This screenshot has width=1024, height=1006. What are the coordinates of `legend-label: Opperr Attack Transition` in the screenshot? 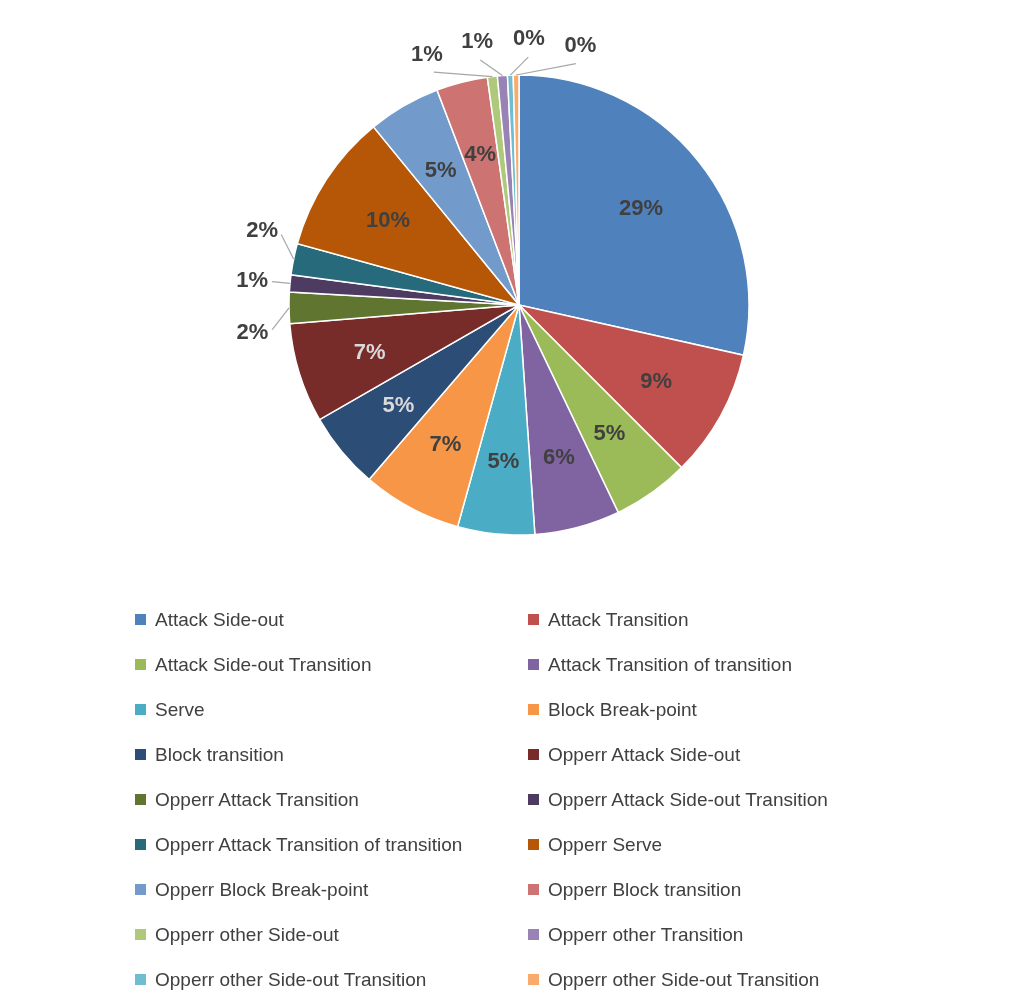 It's located at (257, 799).